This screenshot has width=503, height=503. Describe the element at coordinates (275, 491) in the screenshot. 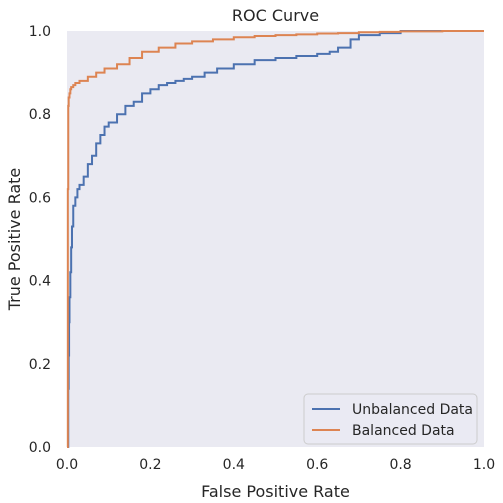

I see `x-axis-label: False Positive Rate` at that location.